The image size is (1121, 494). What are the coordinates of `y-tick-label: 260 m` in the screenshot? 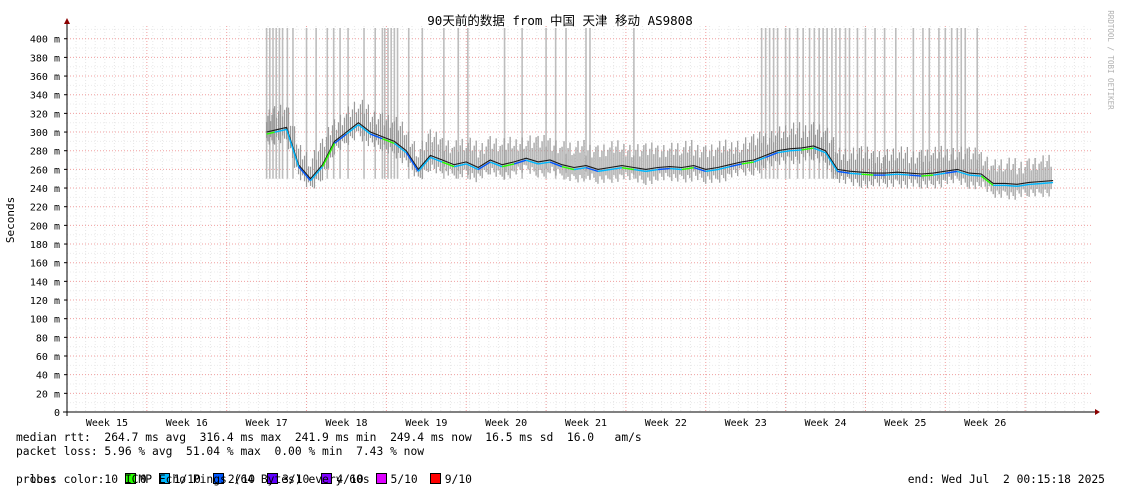 It's located at (45, 170).